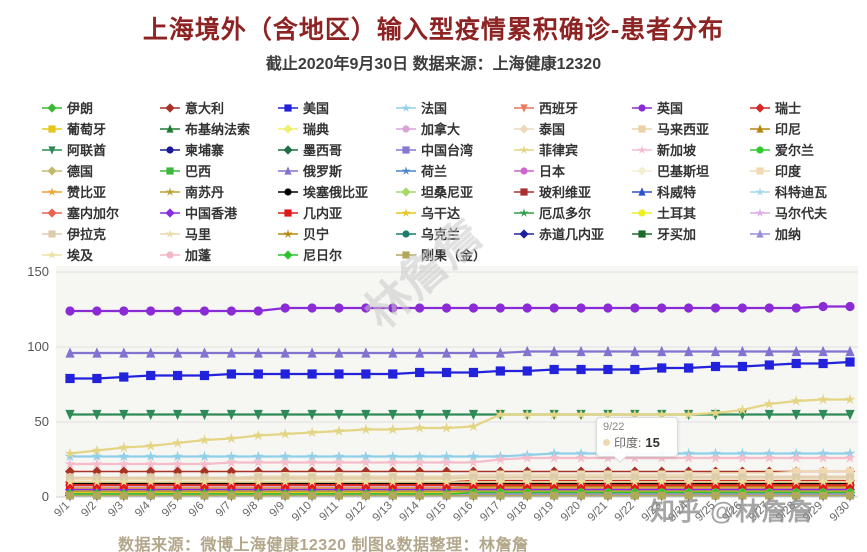 The height and width of the screenshot is (552, 867). I want to click on legend-item: 土耳其, so click(691, 212).